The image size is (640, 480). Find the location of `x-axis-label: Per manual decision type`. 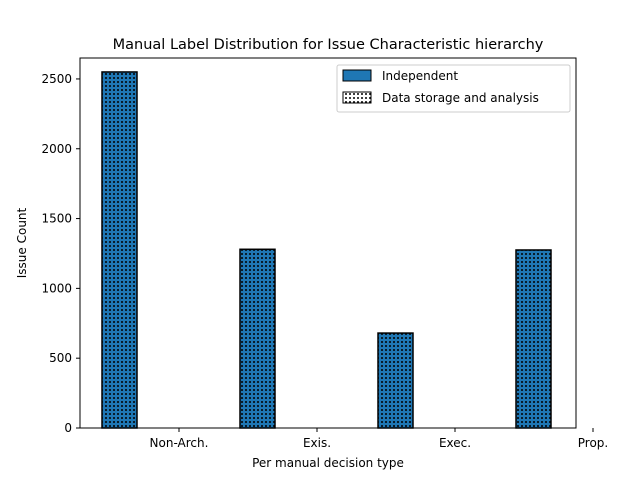

x-axis-label: Per manual decision type is located at coordinates (328, 463).